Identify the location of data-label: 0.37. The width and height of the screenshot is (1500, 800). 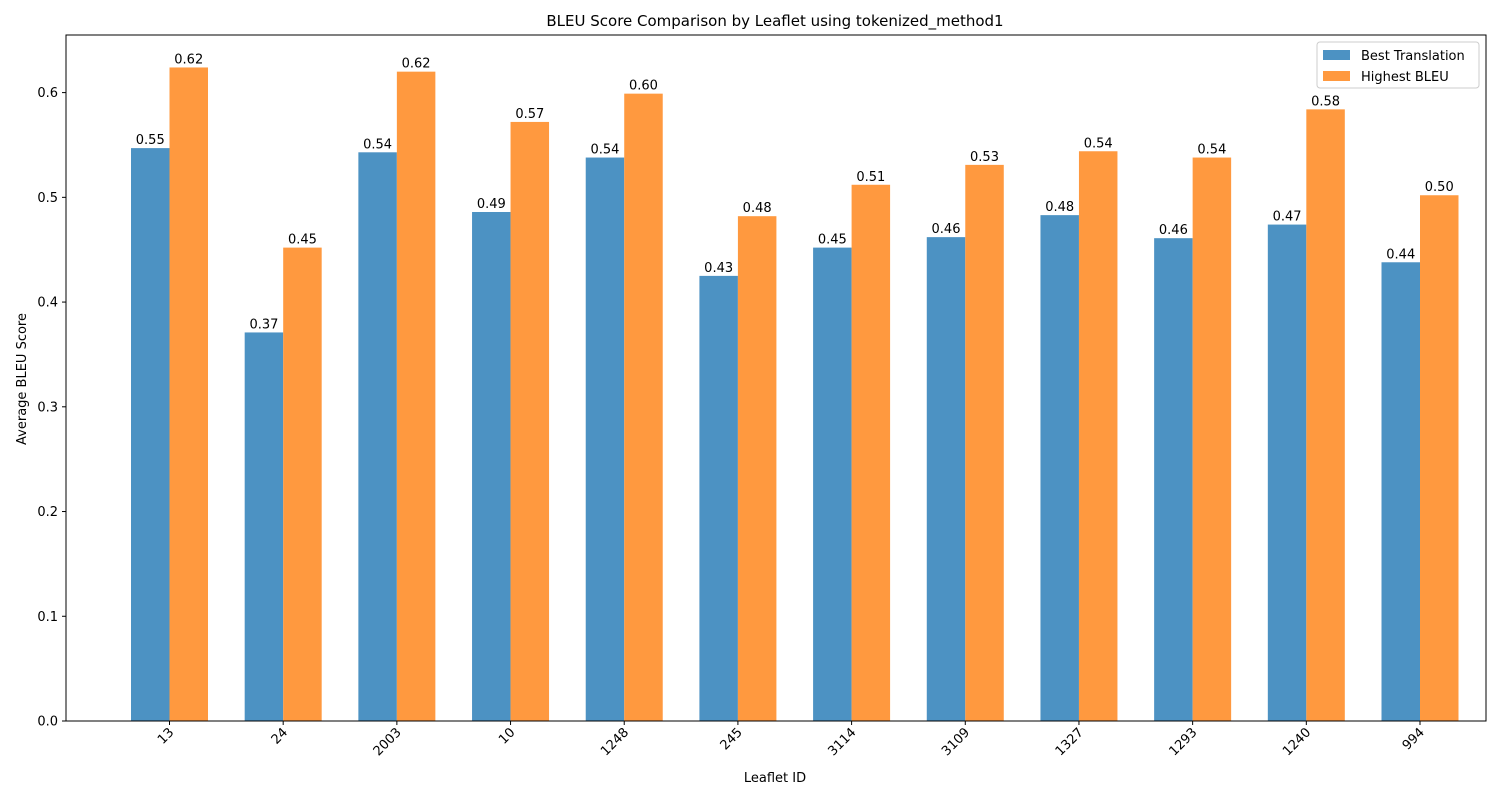
(263, 324).